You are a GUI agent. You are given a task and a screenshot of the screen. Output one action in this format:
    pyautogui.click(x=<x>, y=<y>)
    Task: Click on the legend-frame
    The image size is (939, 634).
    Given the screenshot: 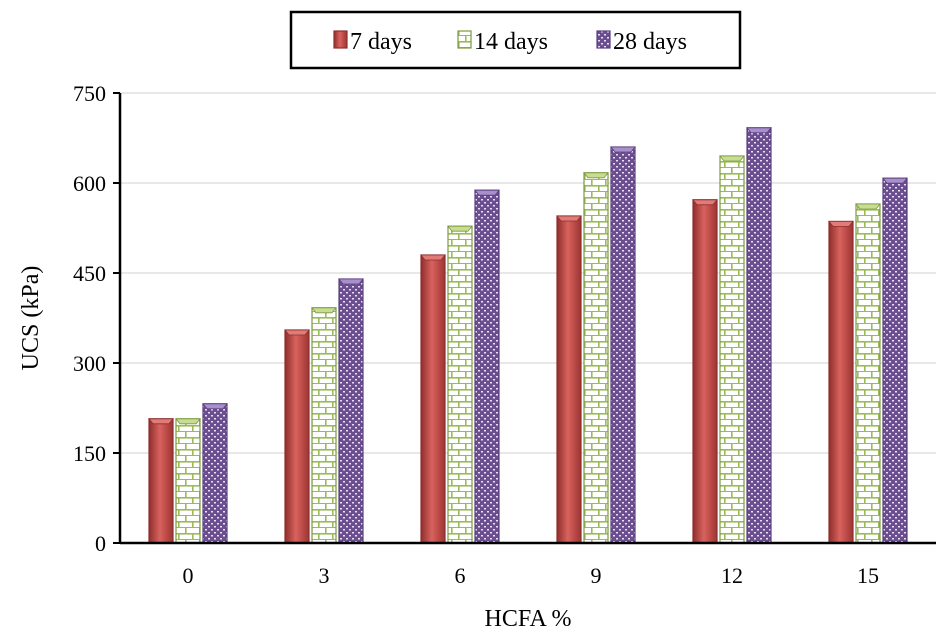 What is the action you would take?
    pyautogui.click(x=515, y=40)
    